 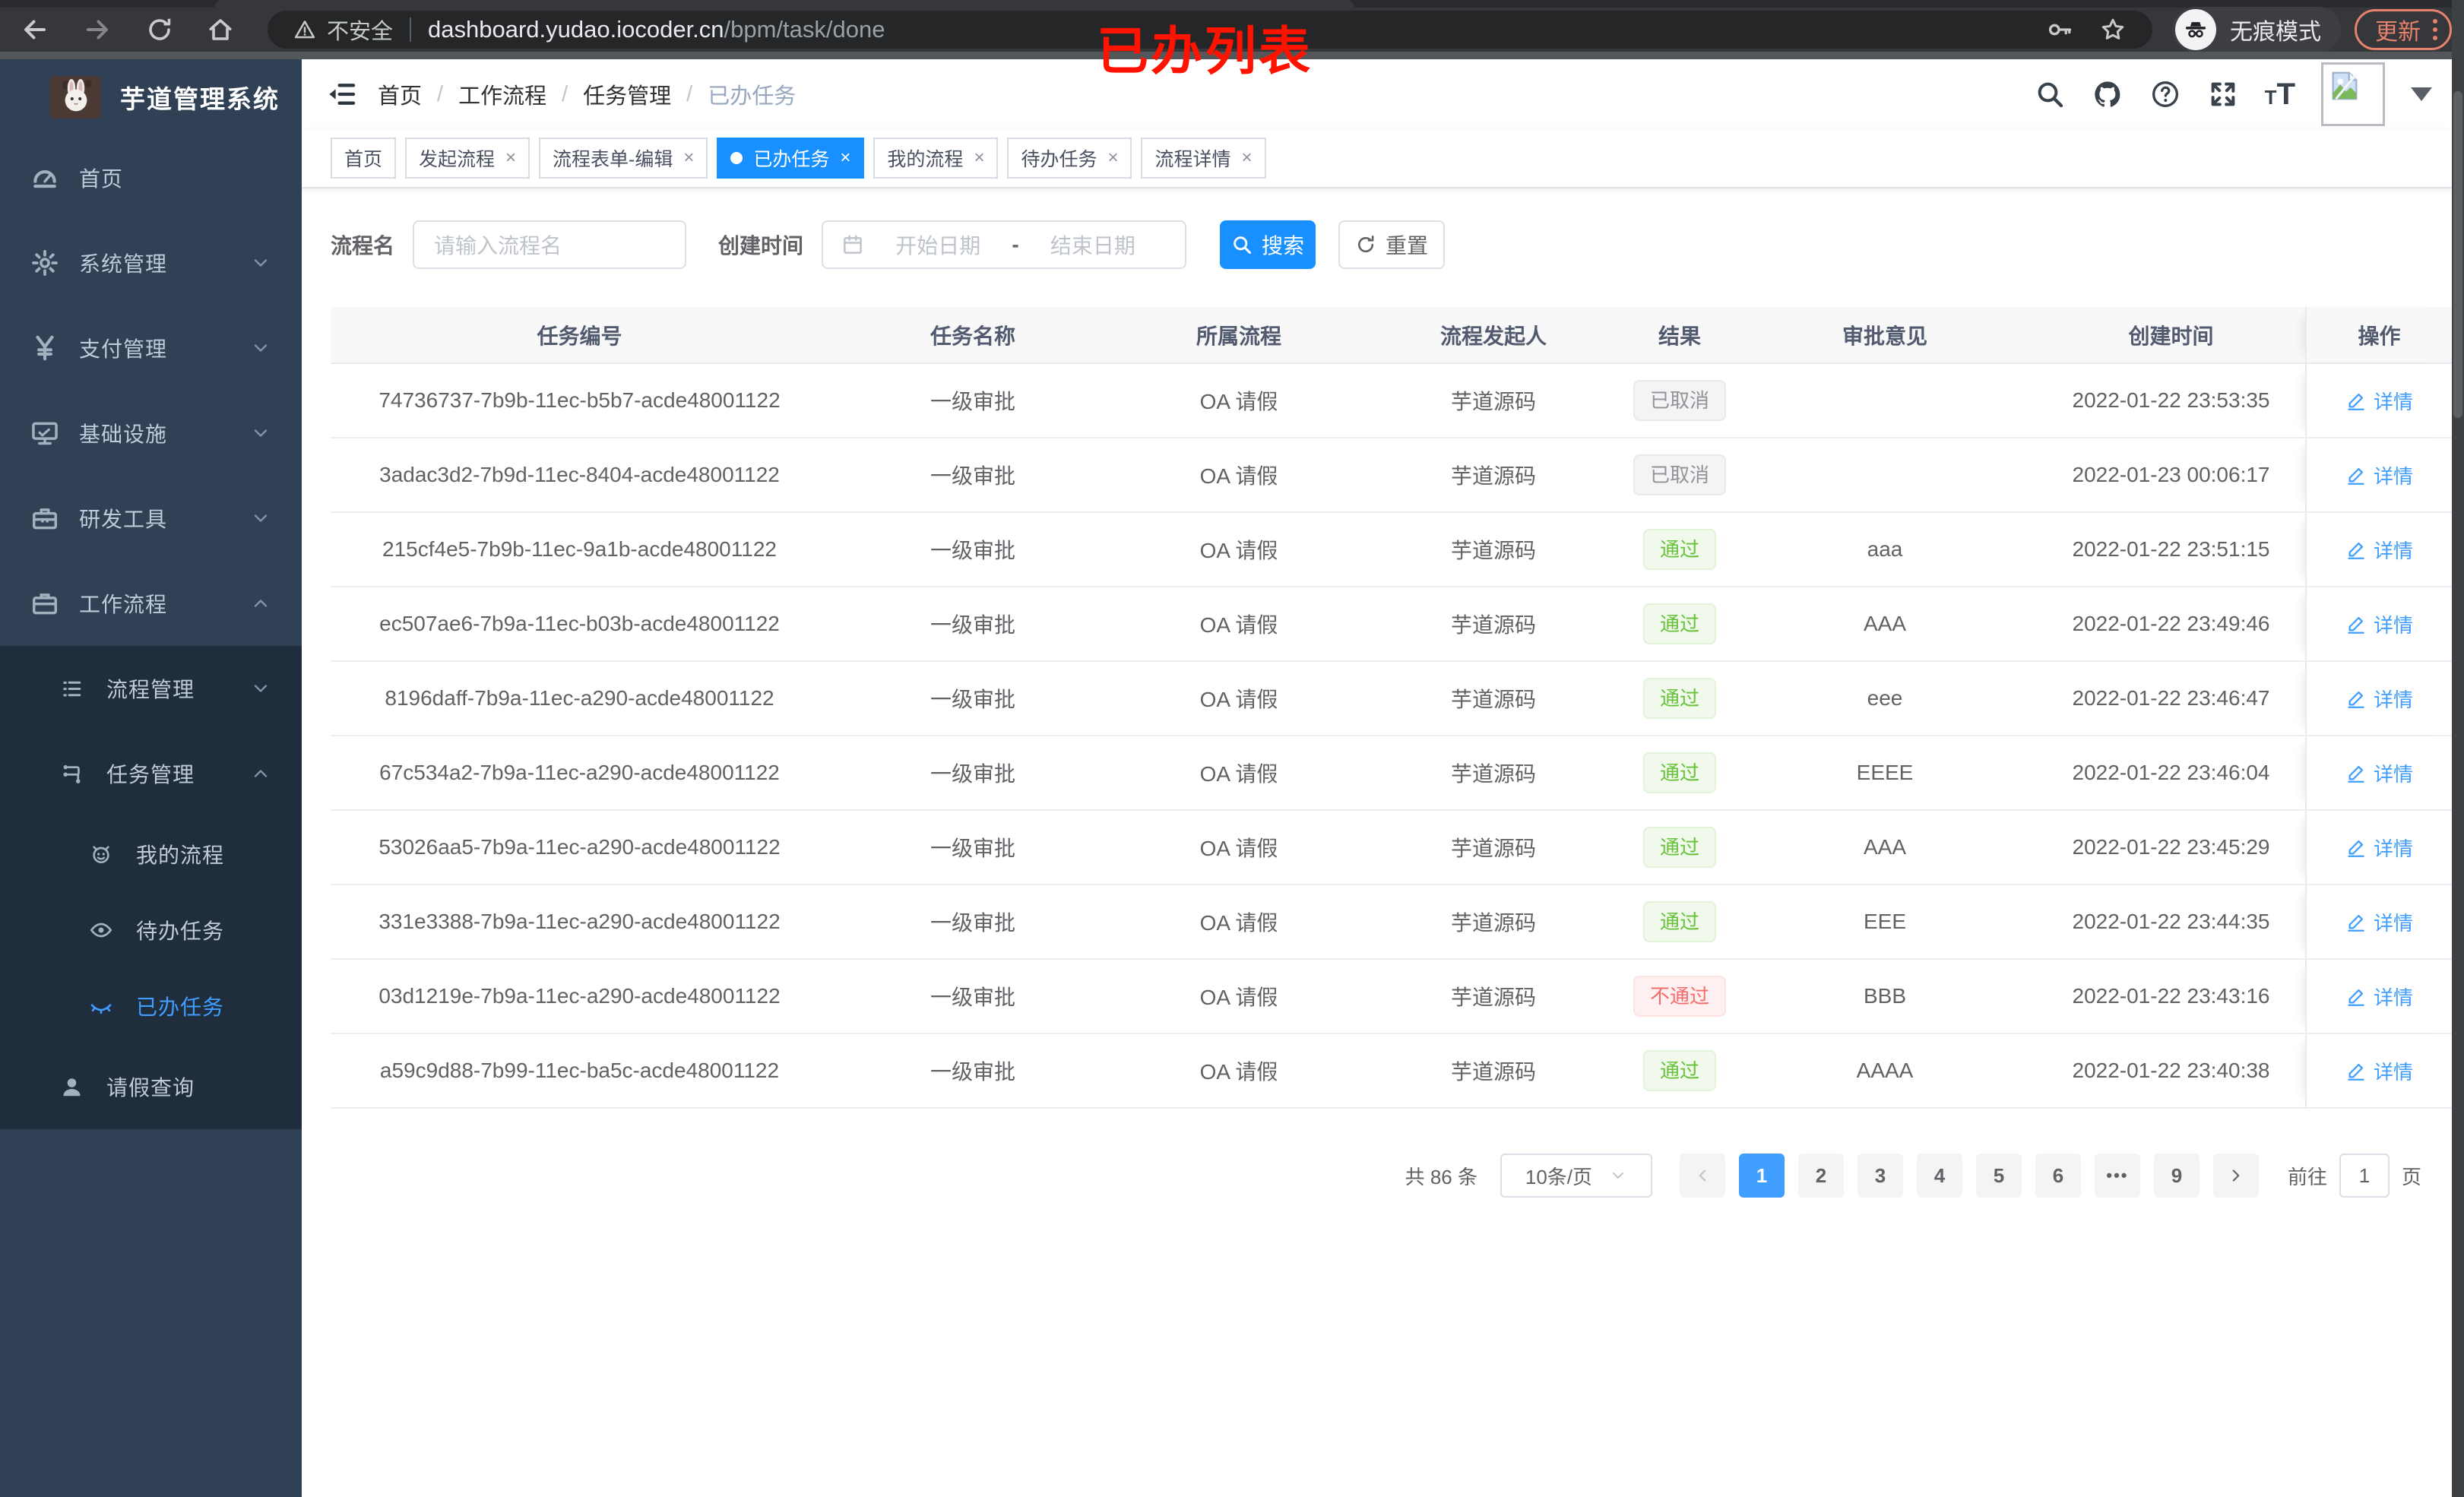 I want to click on browser-tab-strip, so click(x=1232, y=4).